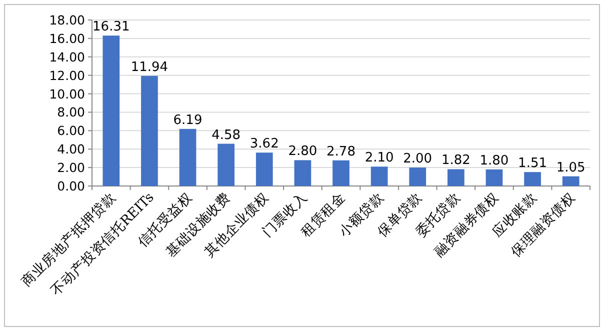 The image size is (604, 331). What do you see at coordinates (187, 120) in the screenshot?
I see `data-label: 6.19` at bounding box center [187, 120].